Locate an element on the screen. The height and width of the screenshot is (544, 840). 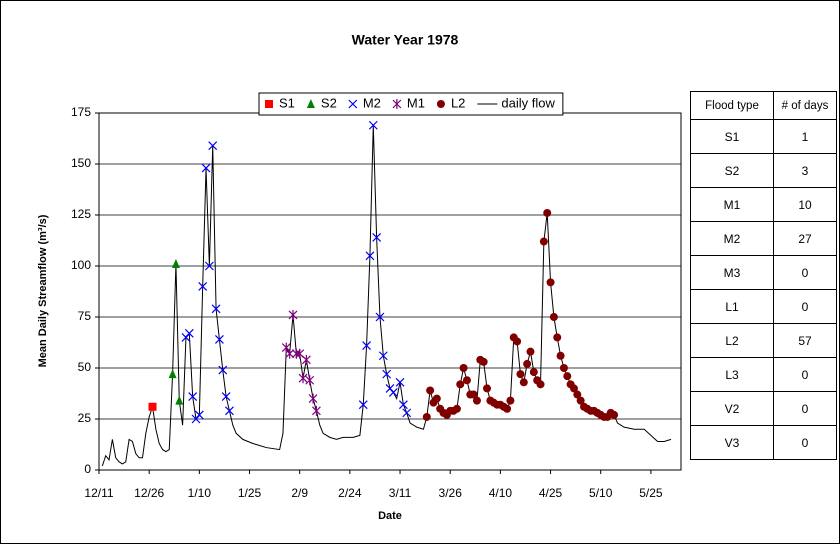
x-tick-label: 2/24 is located at coordinates (350, 493).